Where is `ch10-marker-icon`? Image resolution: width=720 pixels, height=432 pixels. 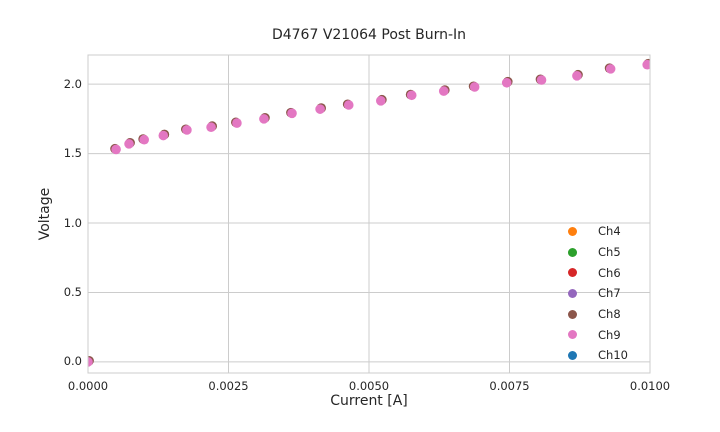 ch10-marker-icon is located at coordinates (572, 355).